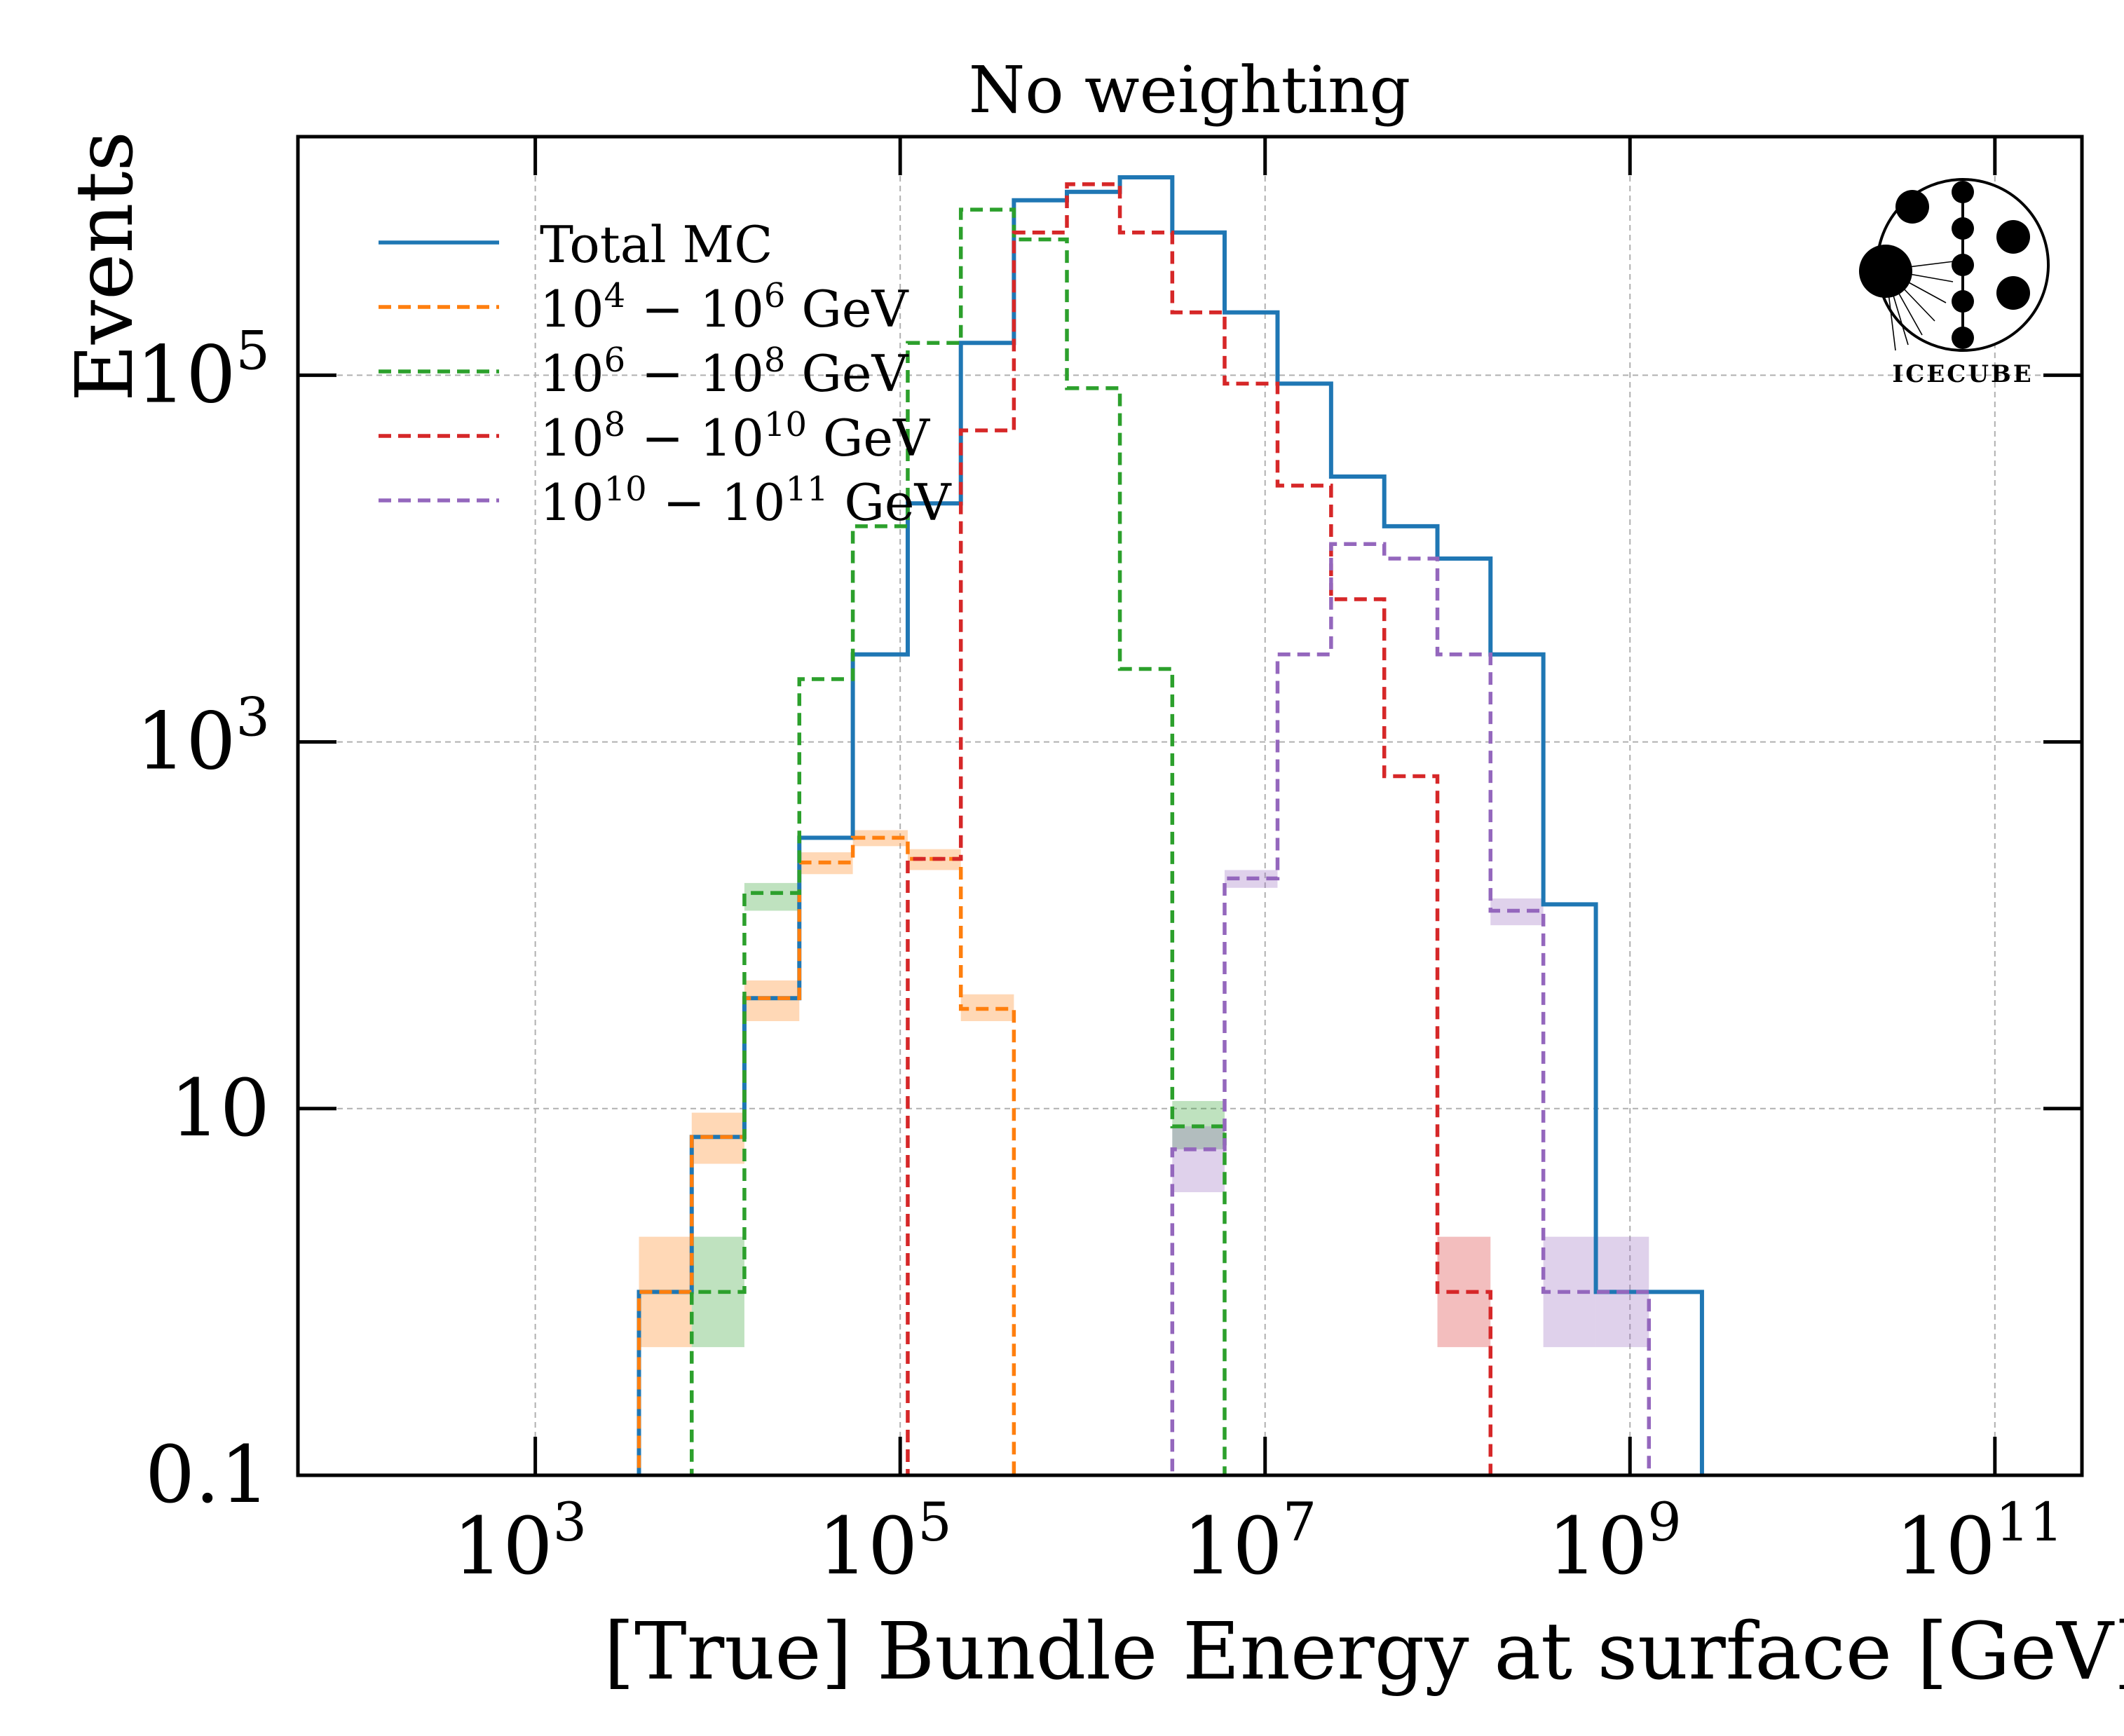  Describe the element at coordinates (1189, 90) in the screenshot. I see `chart-title: No weighting` at that location.